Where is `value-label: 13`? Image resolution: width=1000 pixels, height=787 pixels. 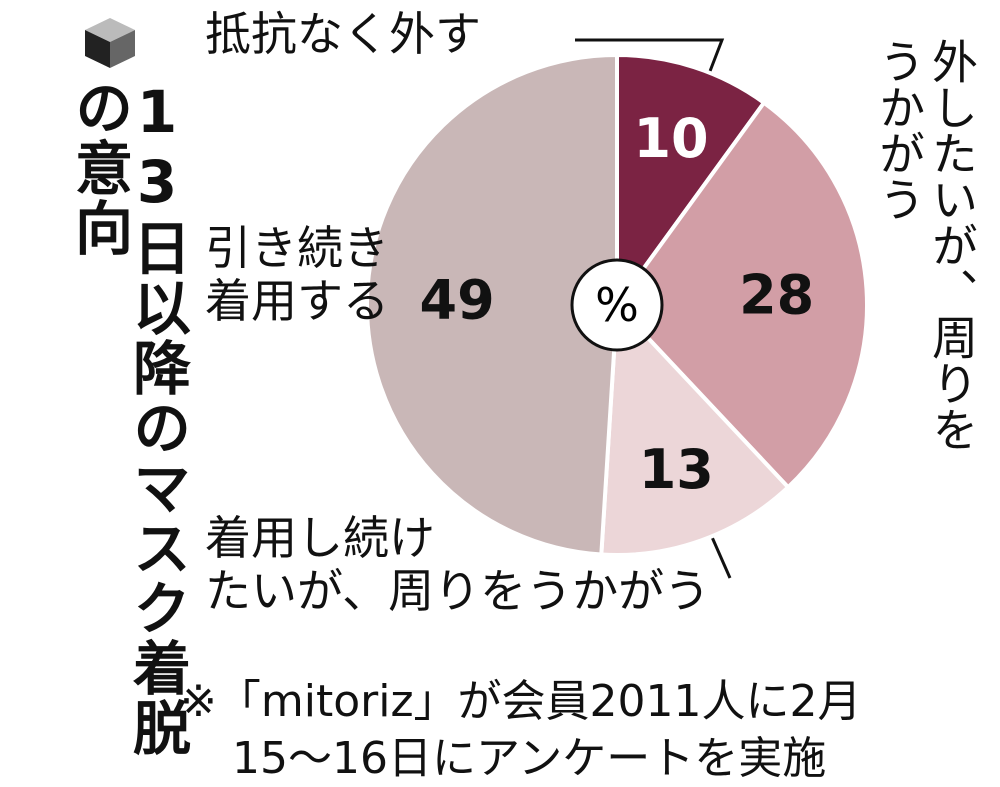
value-label: 13 is located at coordinates (676, 469).